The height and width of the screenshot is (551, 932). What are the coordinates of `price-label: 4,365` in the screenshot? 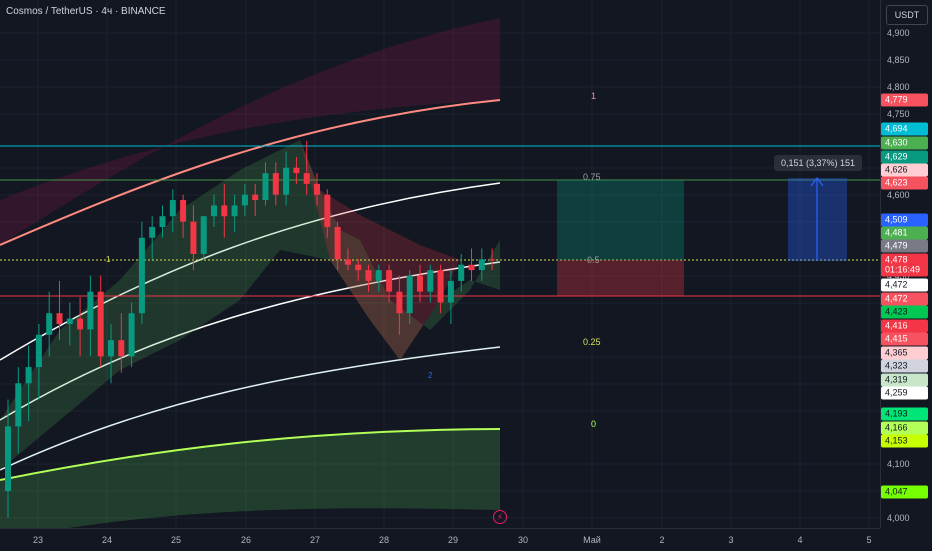 It's located at (904, 353).